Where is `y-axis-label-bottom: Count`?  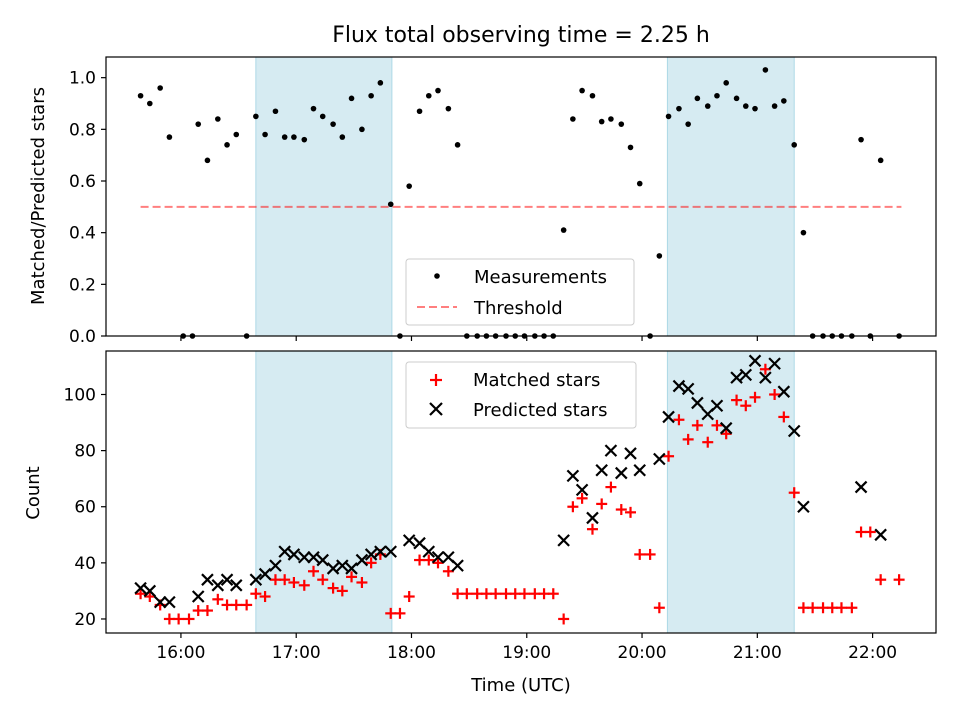 y-axis-label-bottom: Count is located at coordinates (33, 492).